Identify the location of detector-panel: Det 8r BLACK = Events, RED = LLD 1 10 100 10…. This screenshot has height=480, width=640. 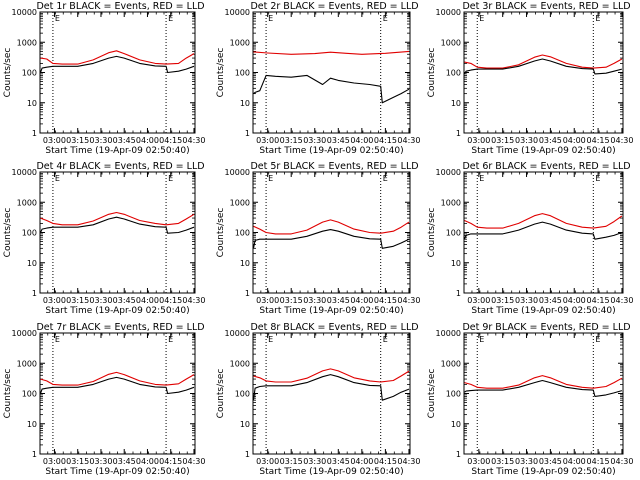
(318, 399).